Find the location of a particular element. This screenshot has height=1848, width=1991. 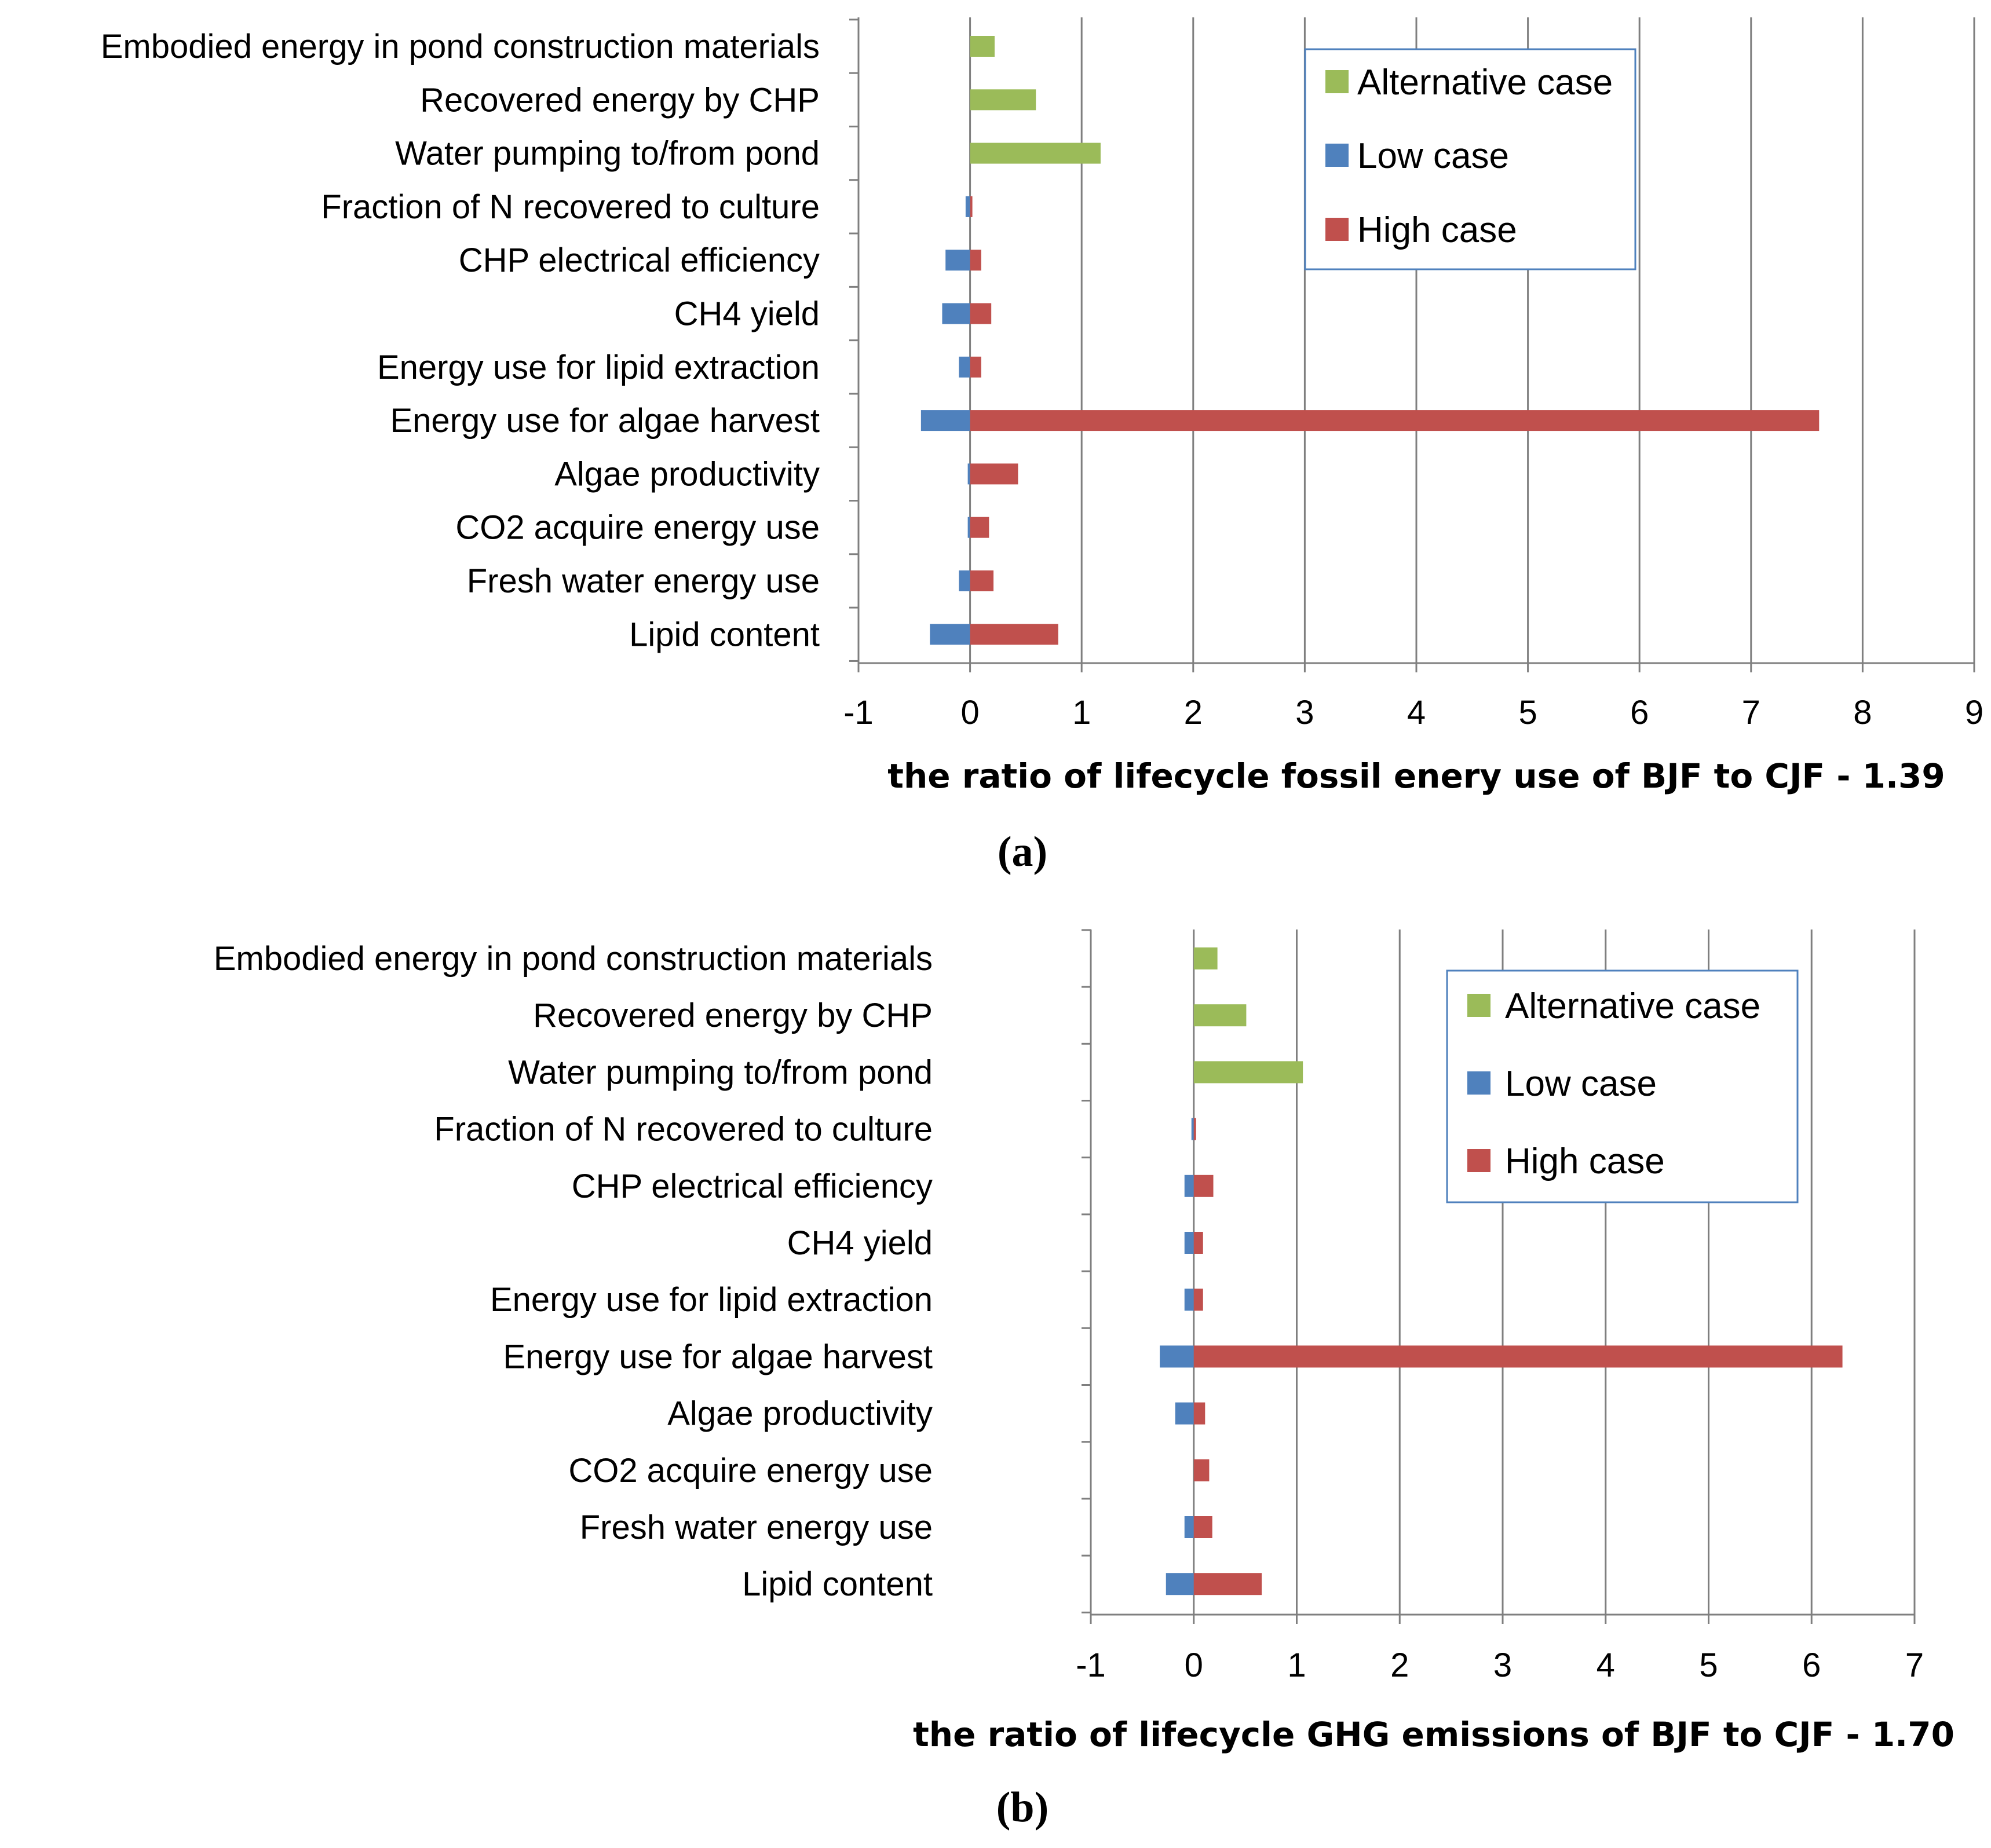

legend-box is located at coordinates (1622, 1086).